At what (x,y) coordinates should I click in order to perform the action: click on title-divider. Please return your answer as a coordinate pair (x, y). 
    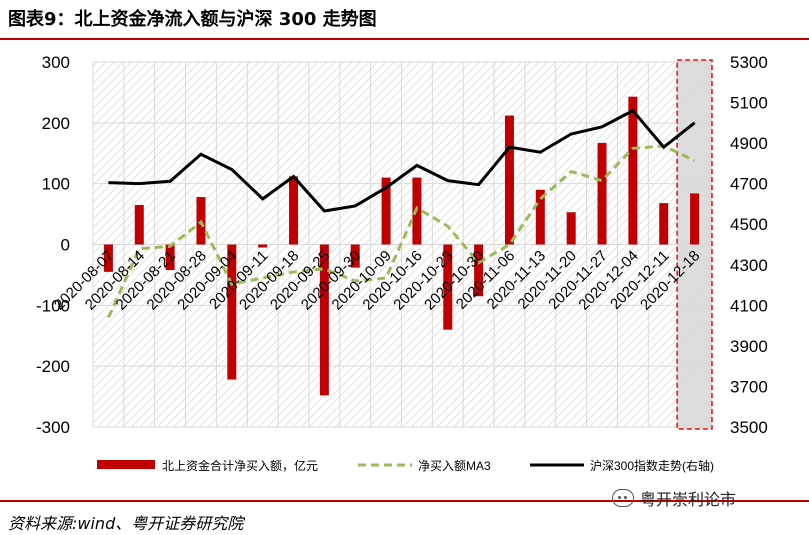
    Looking at the image, I should click on (404, 39).